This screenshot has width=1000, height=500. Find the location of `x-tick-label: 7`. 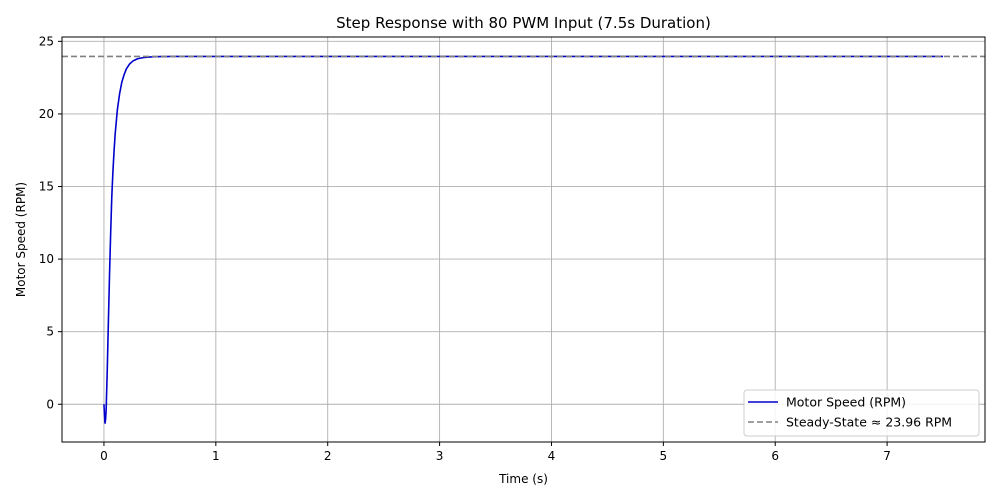

x-tick-label: 7 is located at coordinates (887, 456).